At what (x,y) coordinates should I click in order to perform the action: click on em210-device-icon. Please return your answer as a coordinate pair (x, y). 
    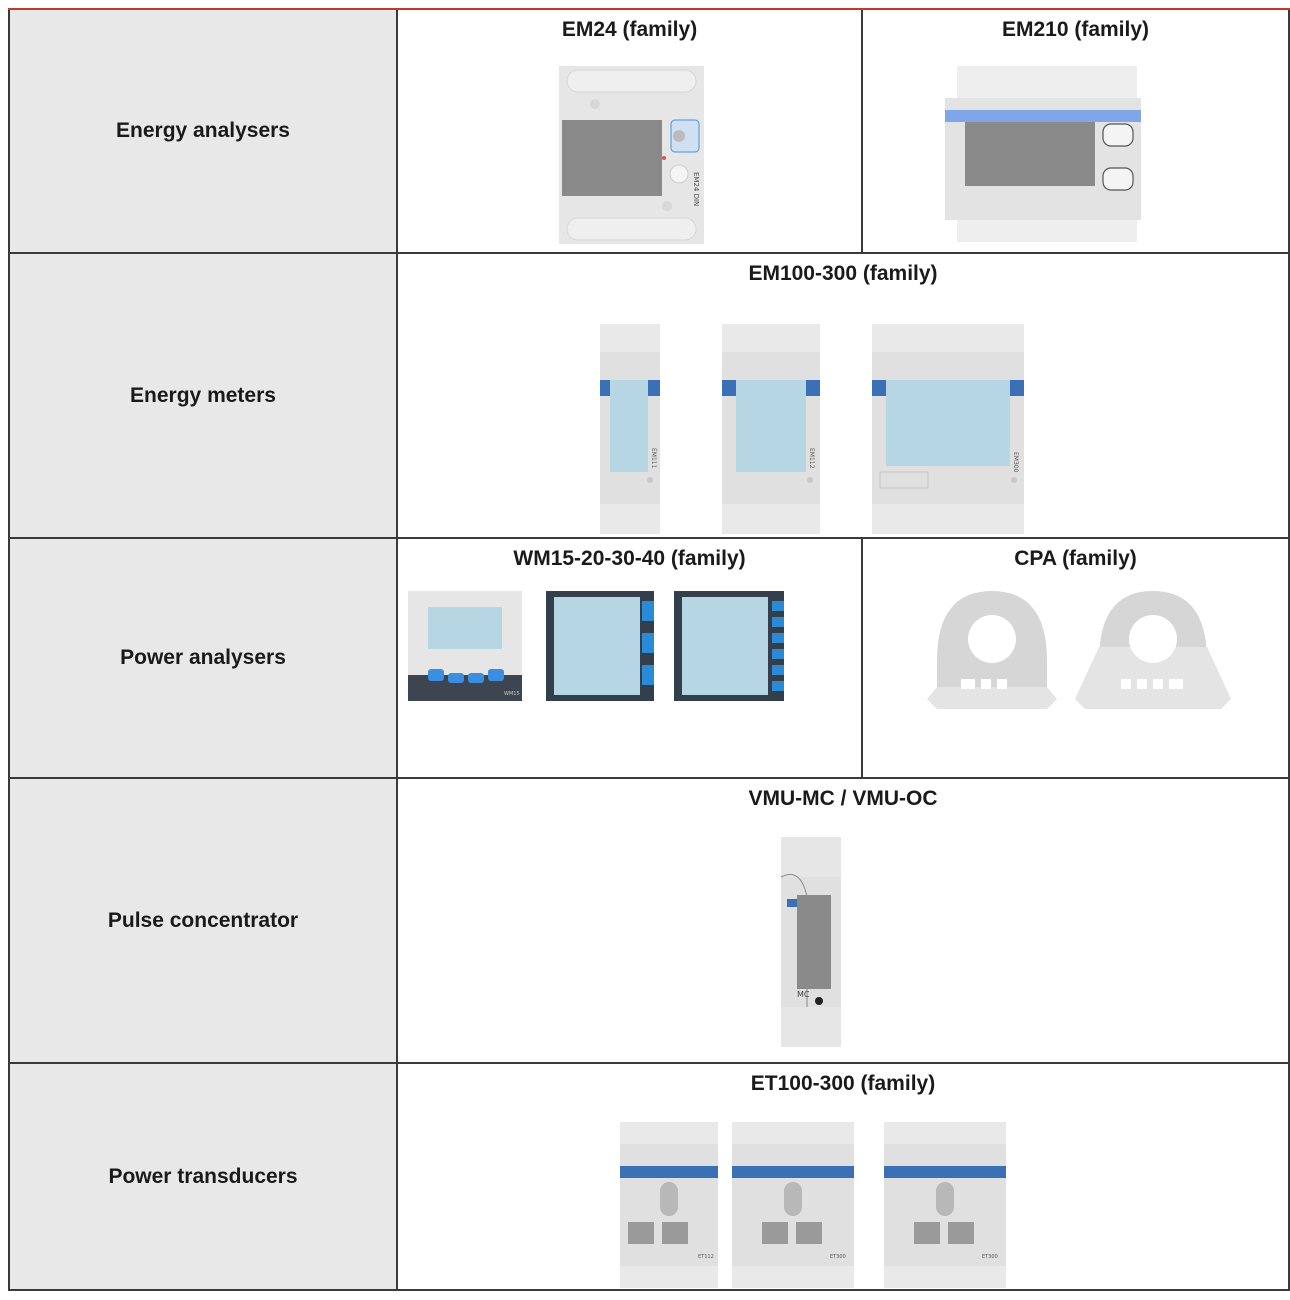
    Looking at the image, I should click on (1043, 154).